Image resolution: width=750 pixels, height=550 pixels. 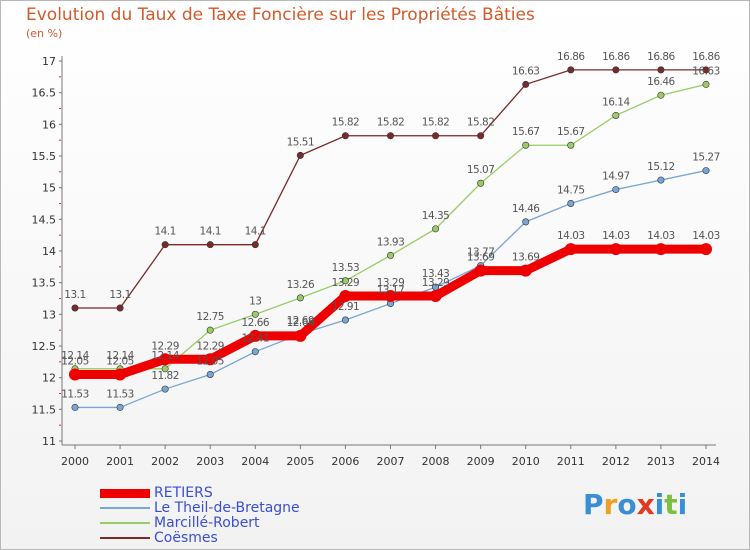 What do you see at coordinates (49, 61) in the screenshot?
I see `y-tick-label: 17` at bounding box center [49, 61].